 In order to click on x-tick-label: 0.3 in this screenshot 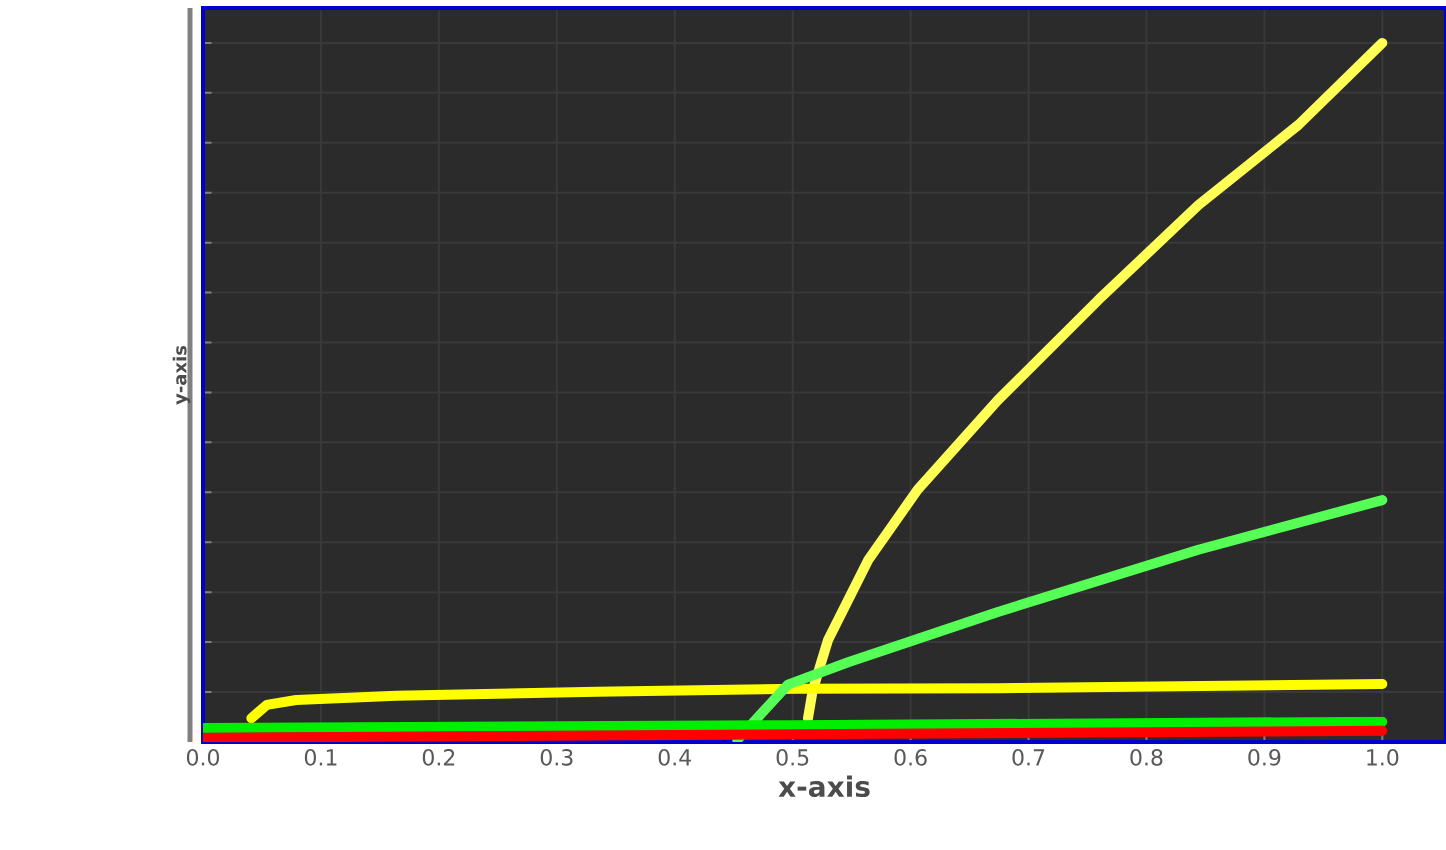, I will do `click(556, 757)`.